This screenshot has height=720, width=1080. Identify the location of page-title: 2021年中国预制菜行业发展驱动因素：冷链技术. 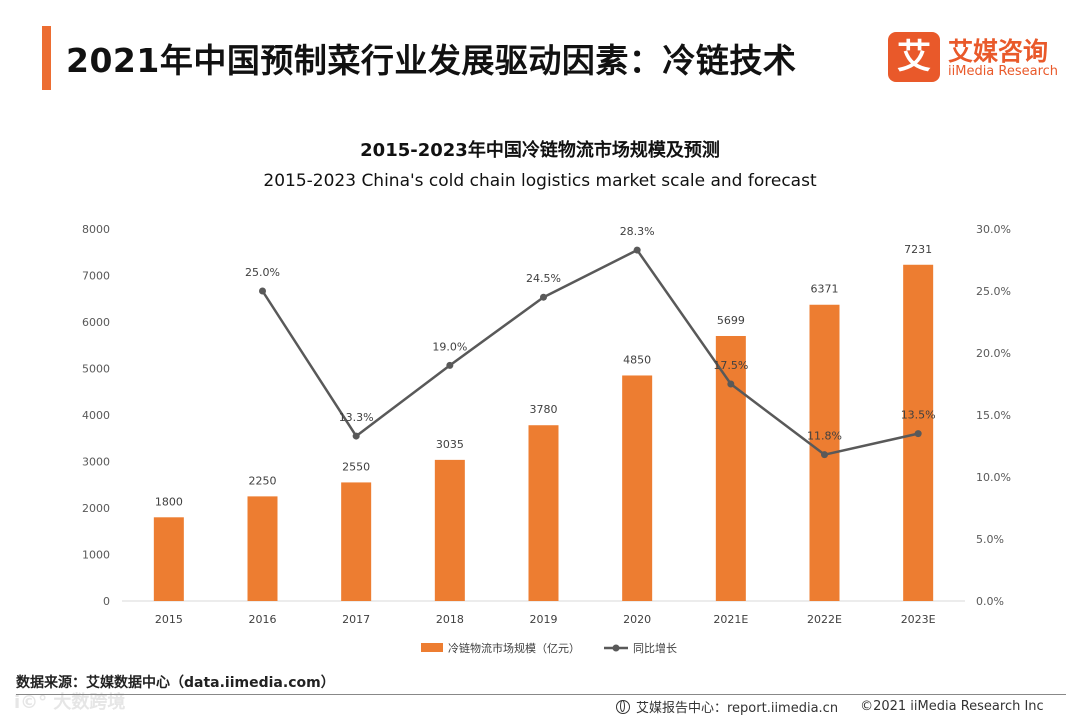
(431, 60).